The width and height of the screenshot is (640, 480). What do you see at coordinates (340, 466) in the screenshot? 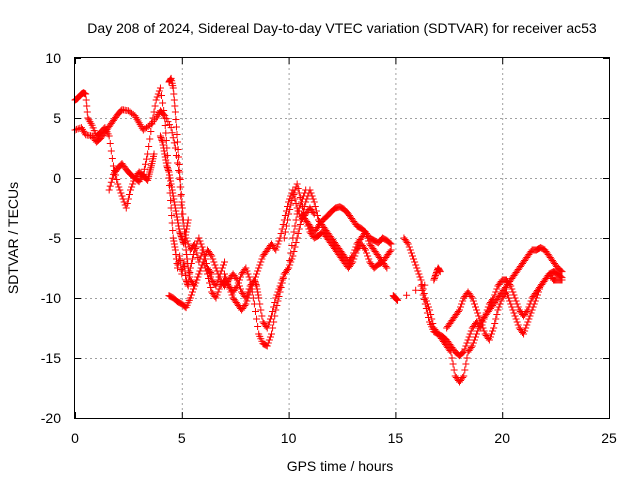
I see `x-axis-label: GPS time / hours` at bounding box center [340, 466].